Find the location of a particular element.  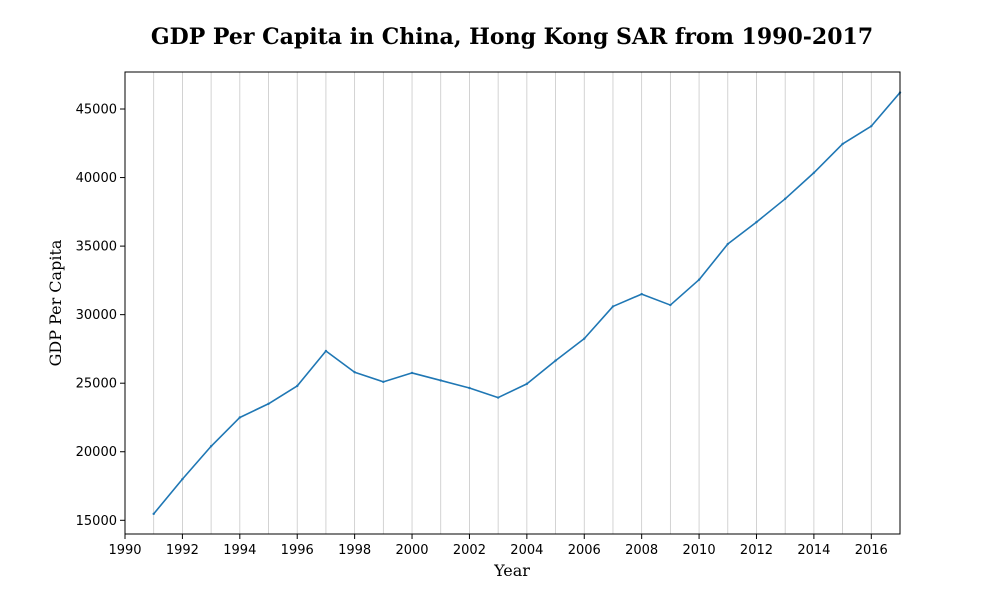

x-tick-label: 2012 is located at coordinates (756, 550).